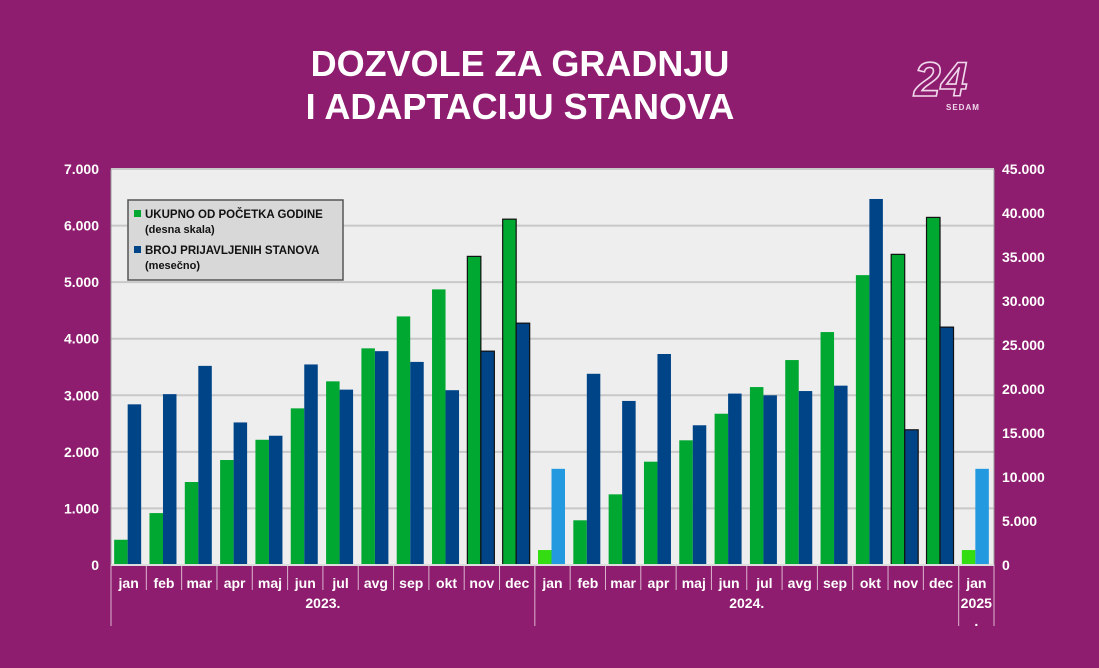 The height and width of the screenshot is (668, 1099). What do you see at coordinates (1023, 345) in the screenshot?
I see `right-tick-label: 25.000` at bounding box center [1023, 345].